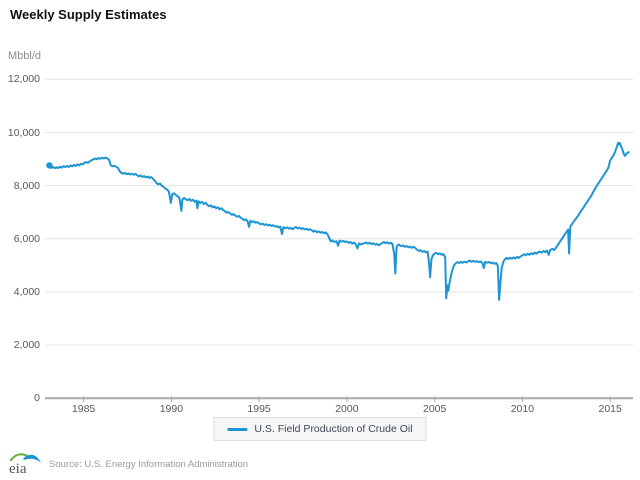 This screenshot has width=640, height=480. What do you see at coordinates (26, 345) in the screenshot?
I see `y-tick-label: 2,000` at bounding box center [26, 345].